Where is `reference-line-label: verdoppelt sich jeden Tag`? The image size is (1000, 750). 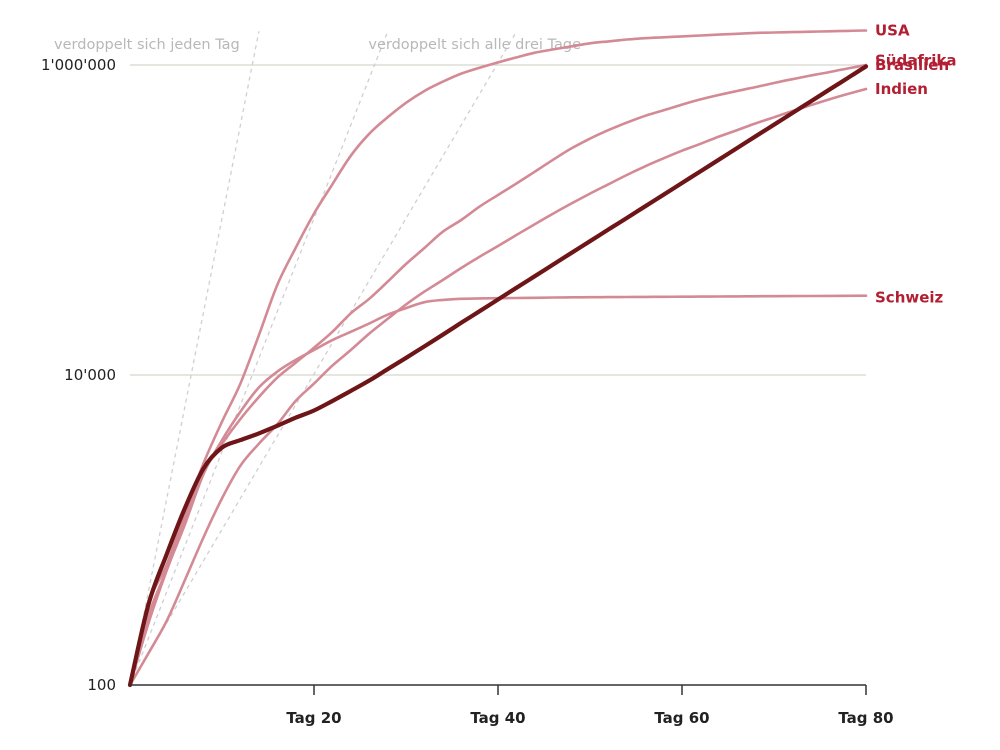 reference-line-label: verdoppelt sich jeden Tag is located at coordinates (147, 45).